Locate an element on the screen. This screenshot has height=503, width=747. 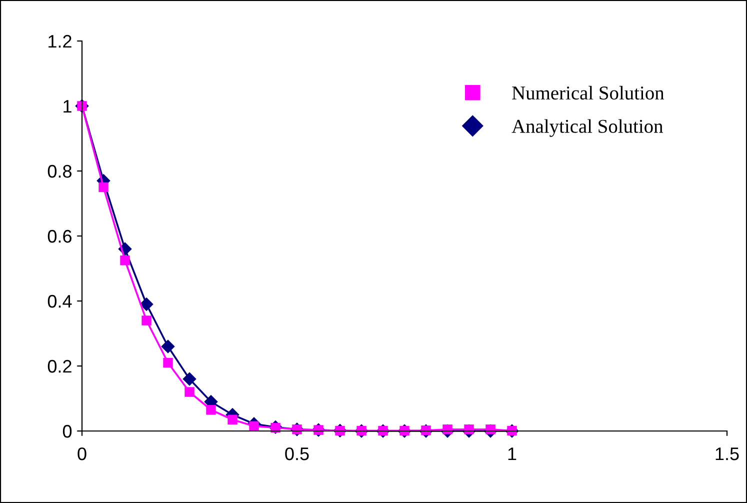
y-tick-label: 1 is located at coordinates (68, 106).